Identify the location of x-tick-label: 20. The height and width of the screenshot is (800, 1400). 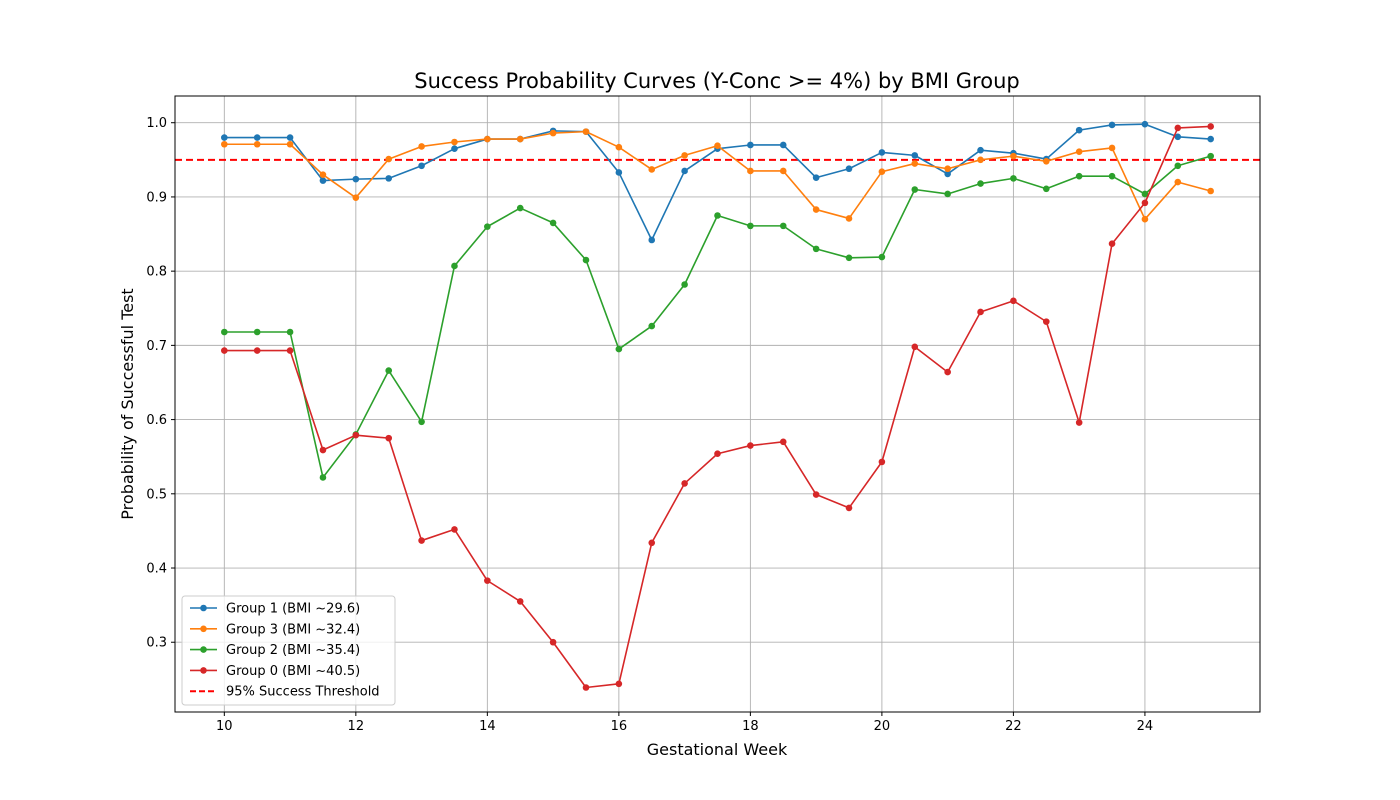
(882, 726).